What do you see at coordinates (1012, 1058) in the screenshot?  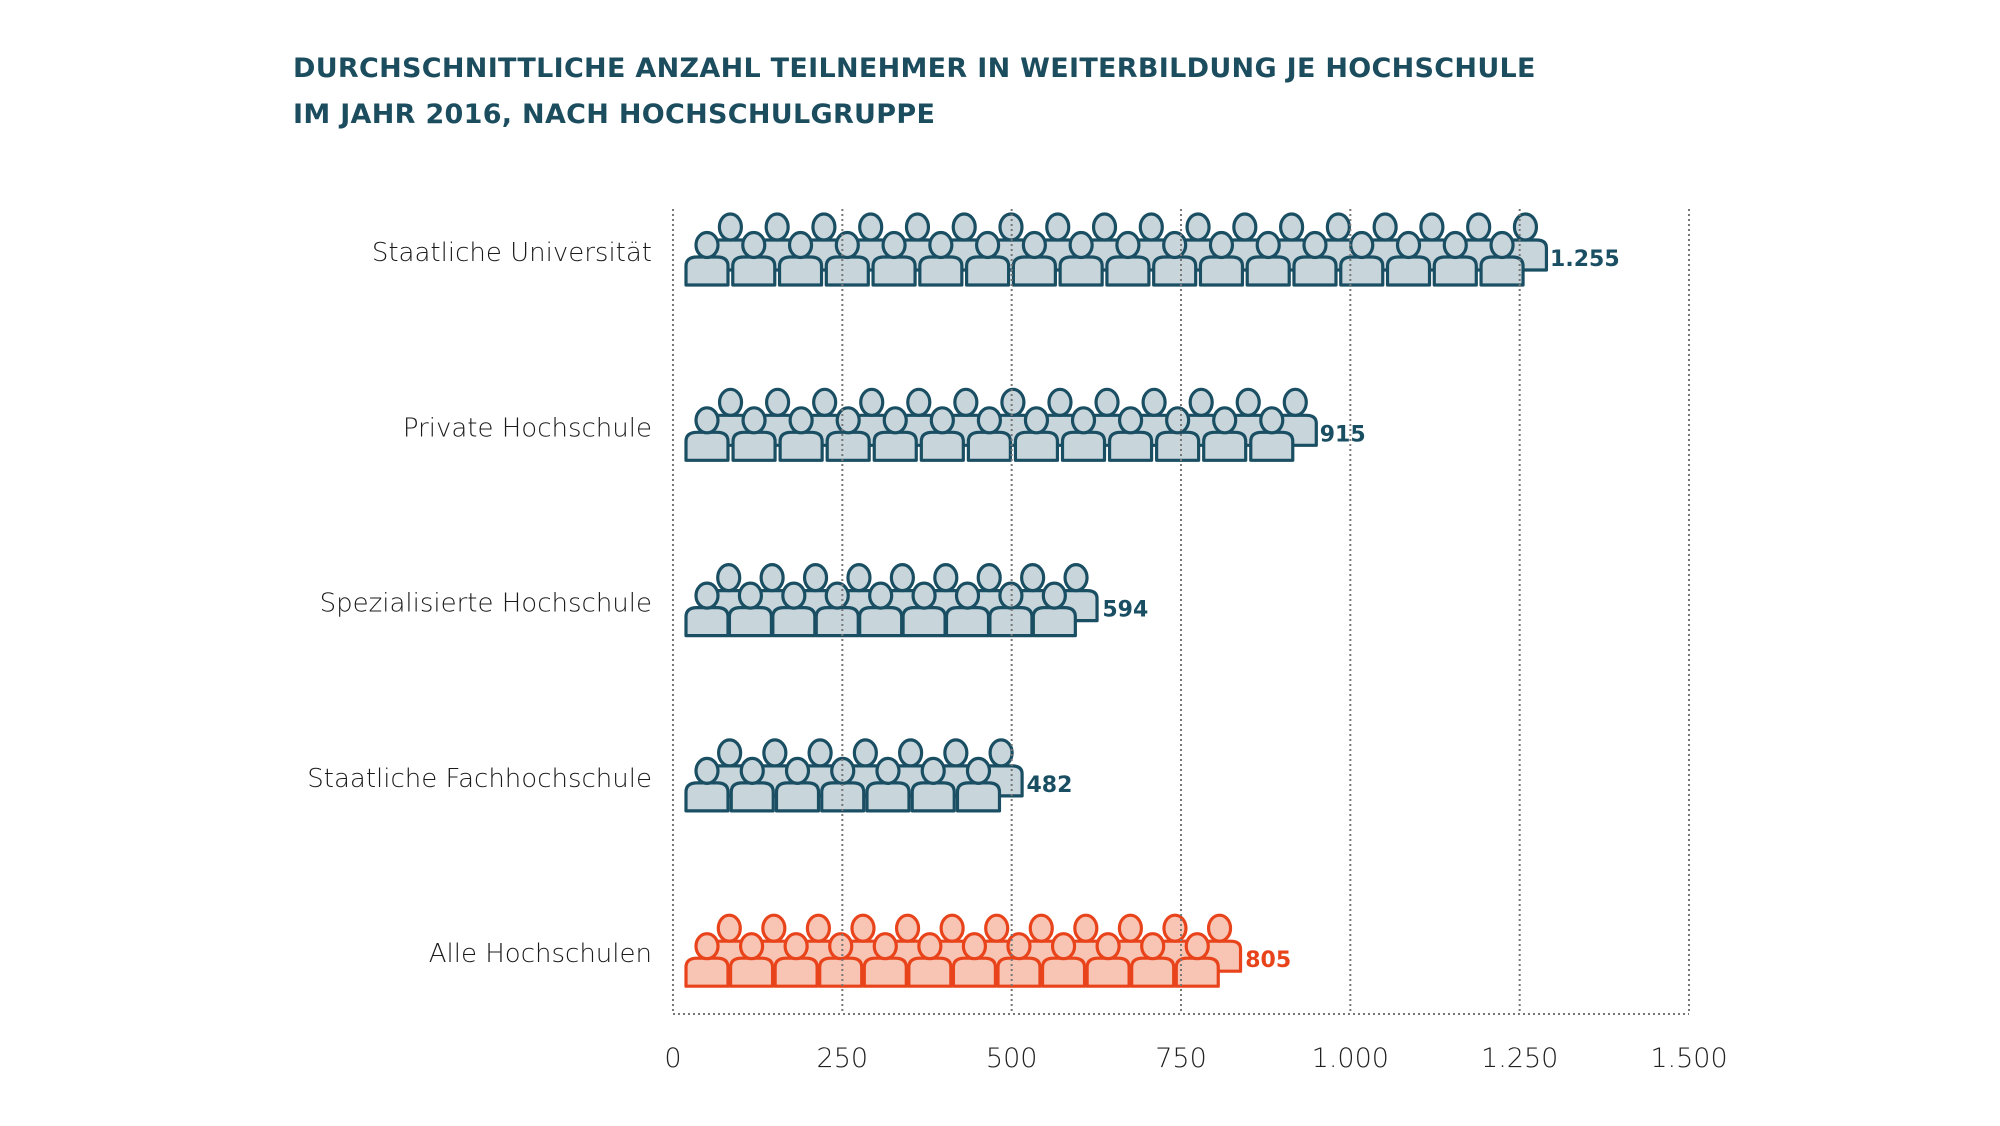 I see `x-tick-label: 500` at bounding box center [1012, 1058].